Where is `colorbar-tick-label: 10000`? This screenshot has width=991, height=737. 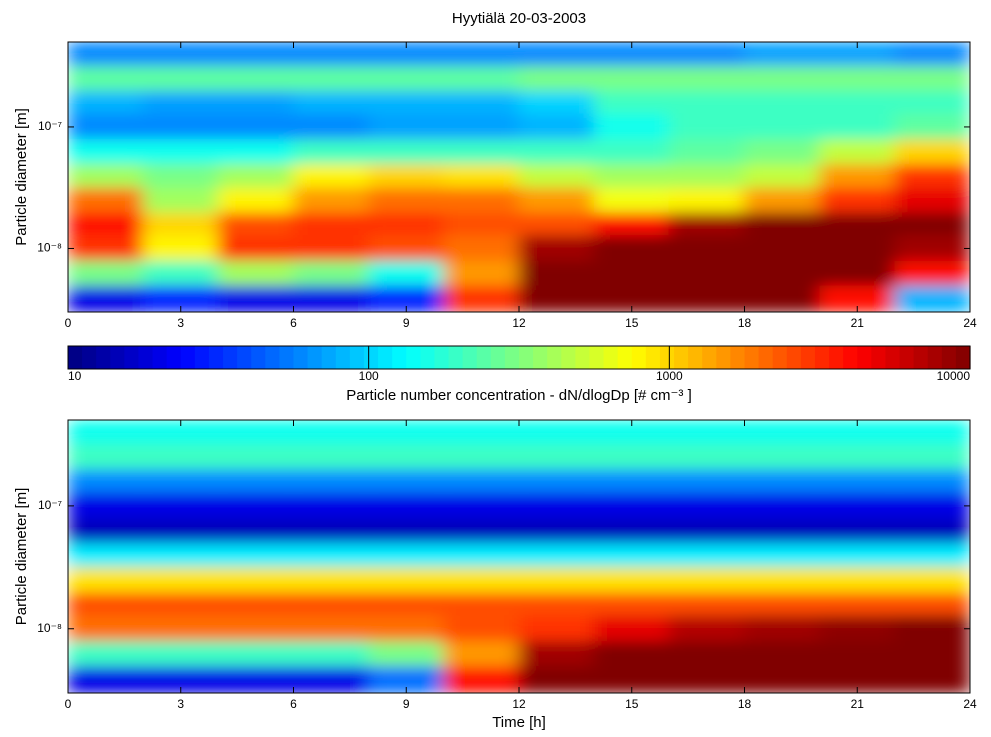
colorbar-tick-label: 10000 is located at coordinates (954, 376).